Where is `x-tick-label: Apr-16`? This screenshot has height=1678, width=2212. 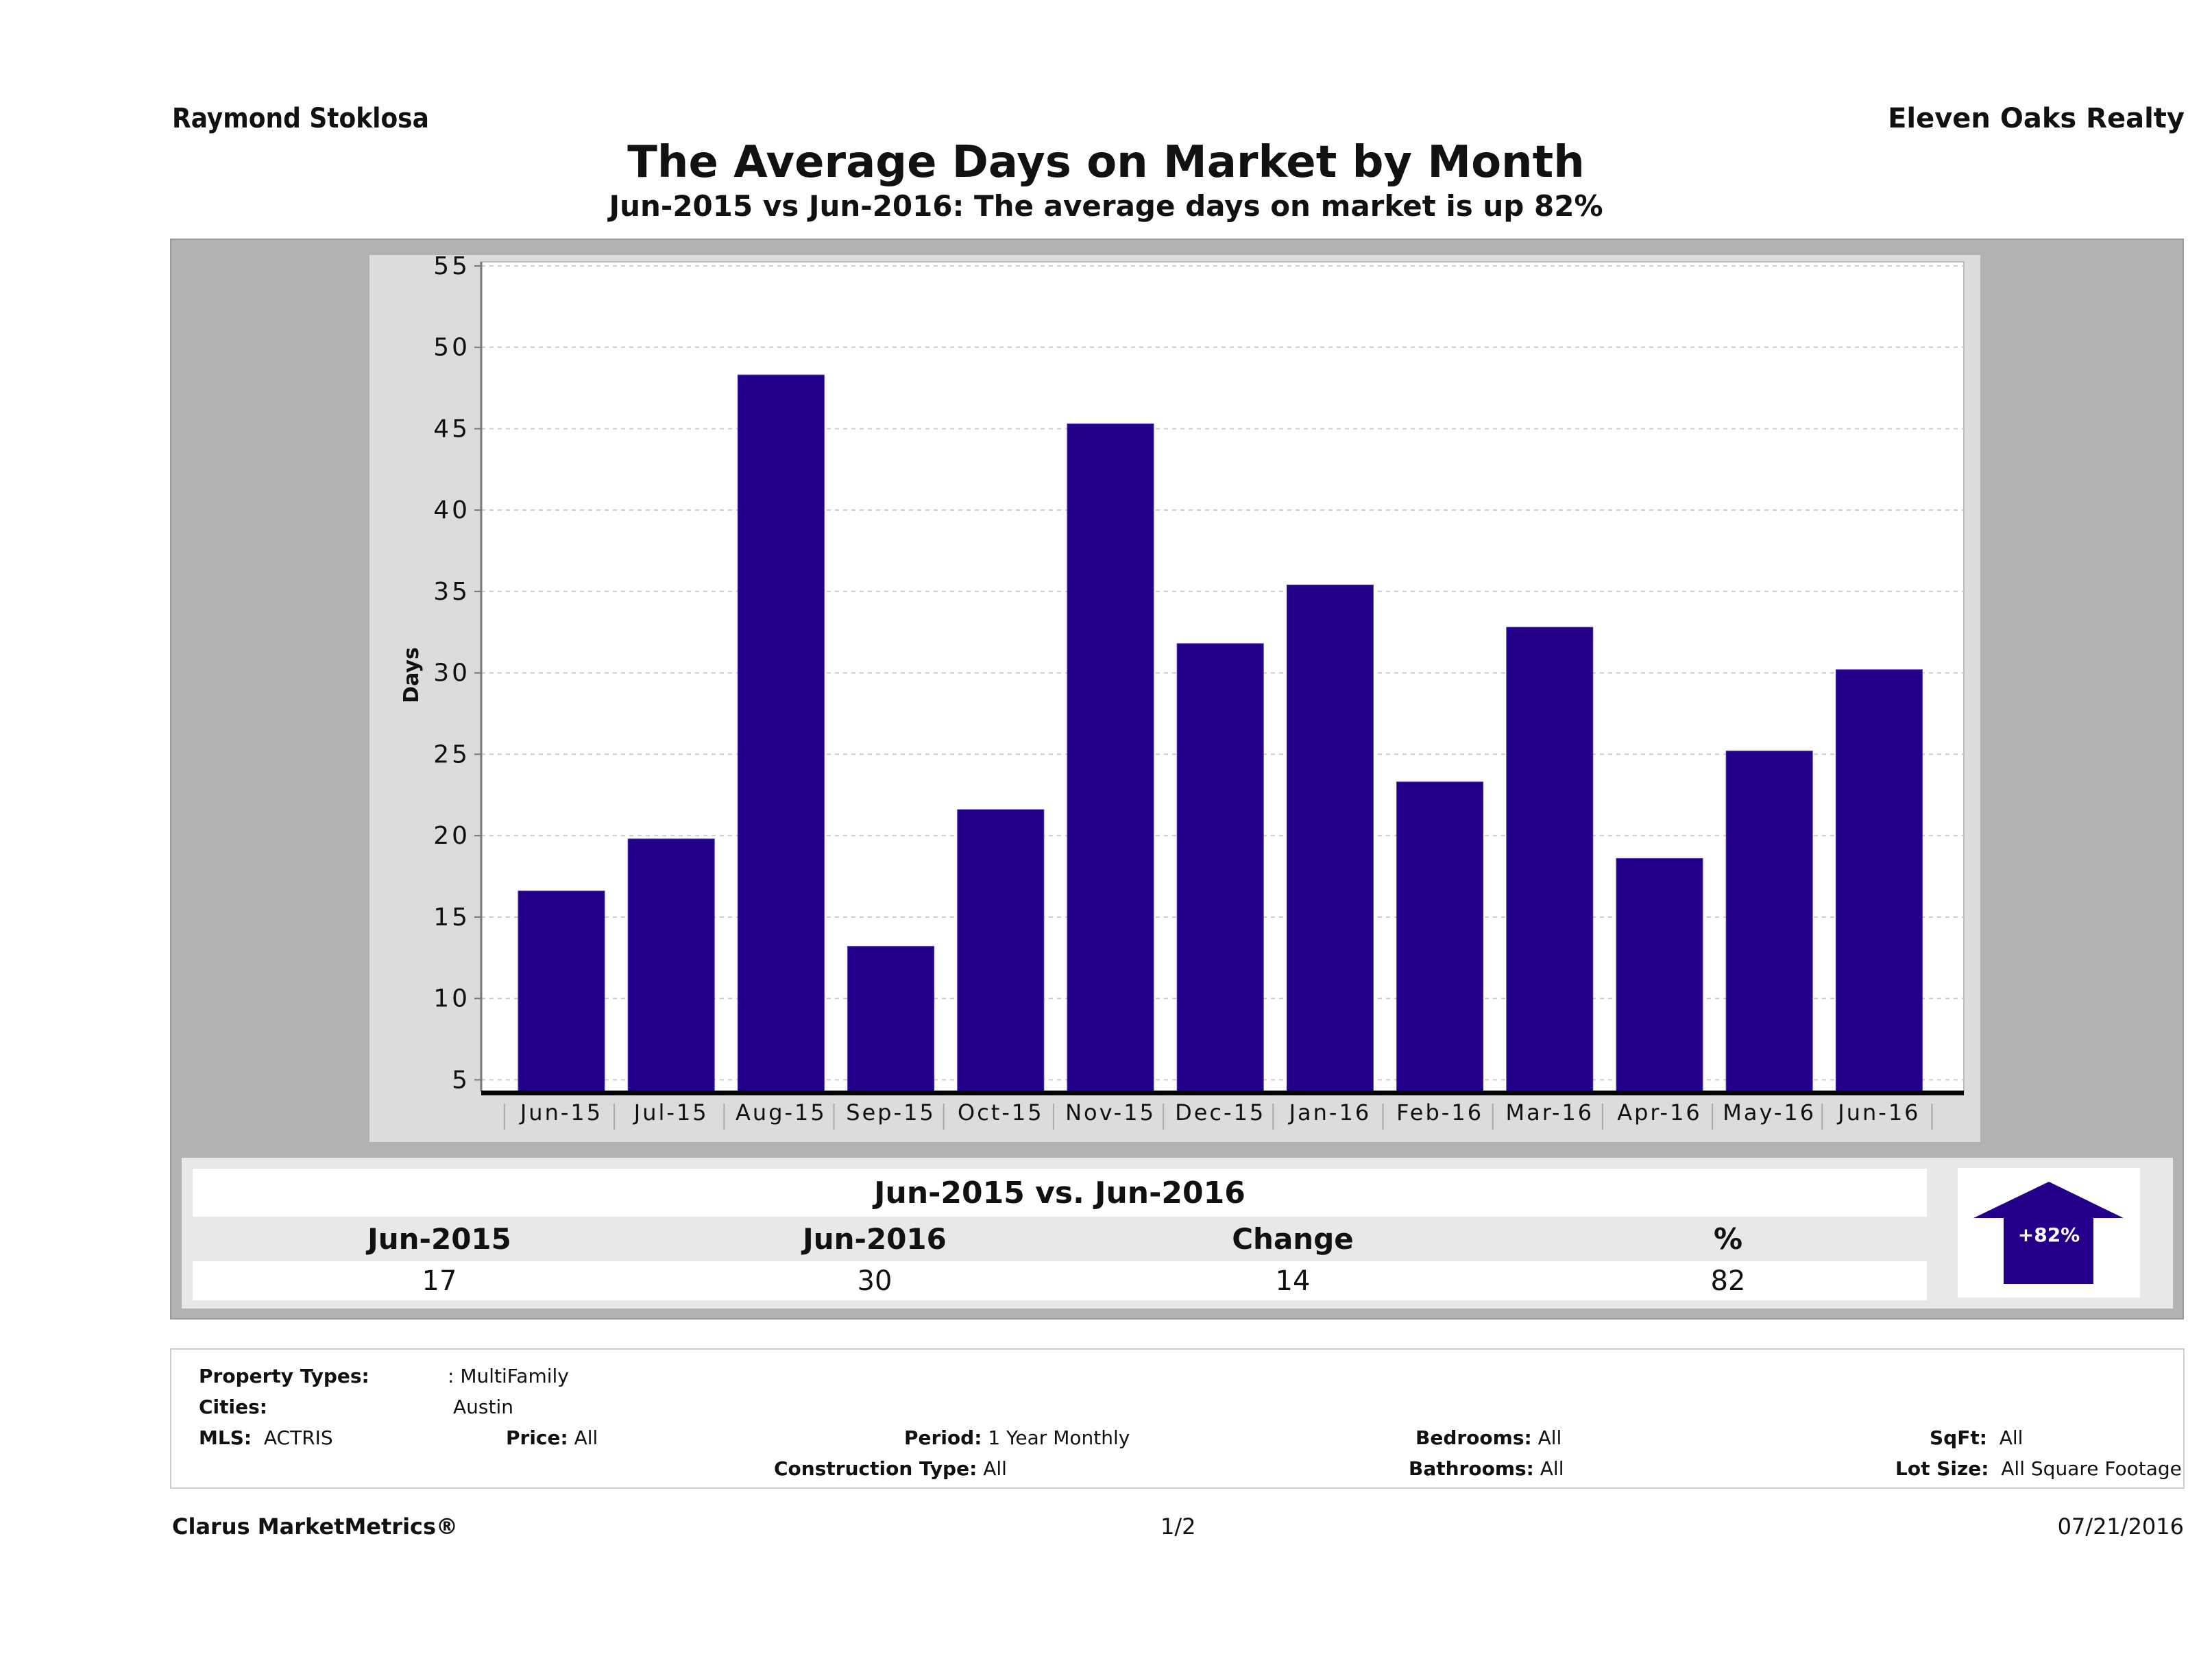 x-tick-label: Apr-16 is located at coordinates (1659, 1112).